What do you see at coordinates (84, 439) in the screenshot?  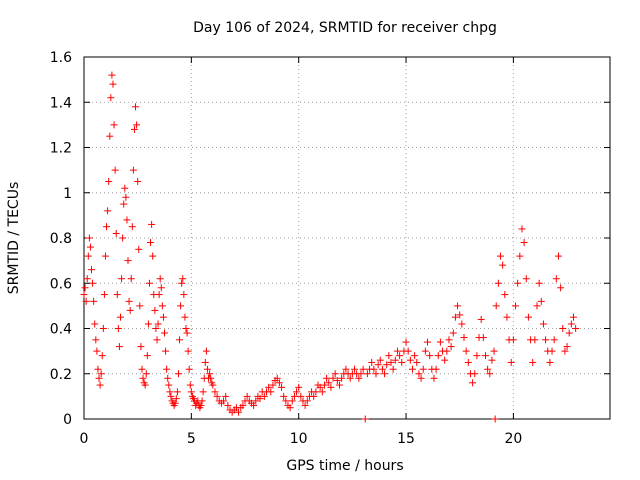 I see `x-tick-label: 0` at bounding box center [84, 439].